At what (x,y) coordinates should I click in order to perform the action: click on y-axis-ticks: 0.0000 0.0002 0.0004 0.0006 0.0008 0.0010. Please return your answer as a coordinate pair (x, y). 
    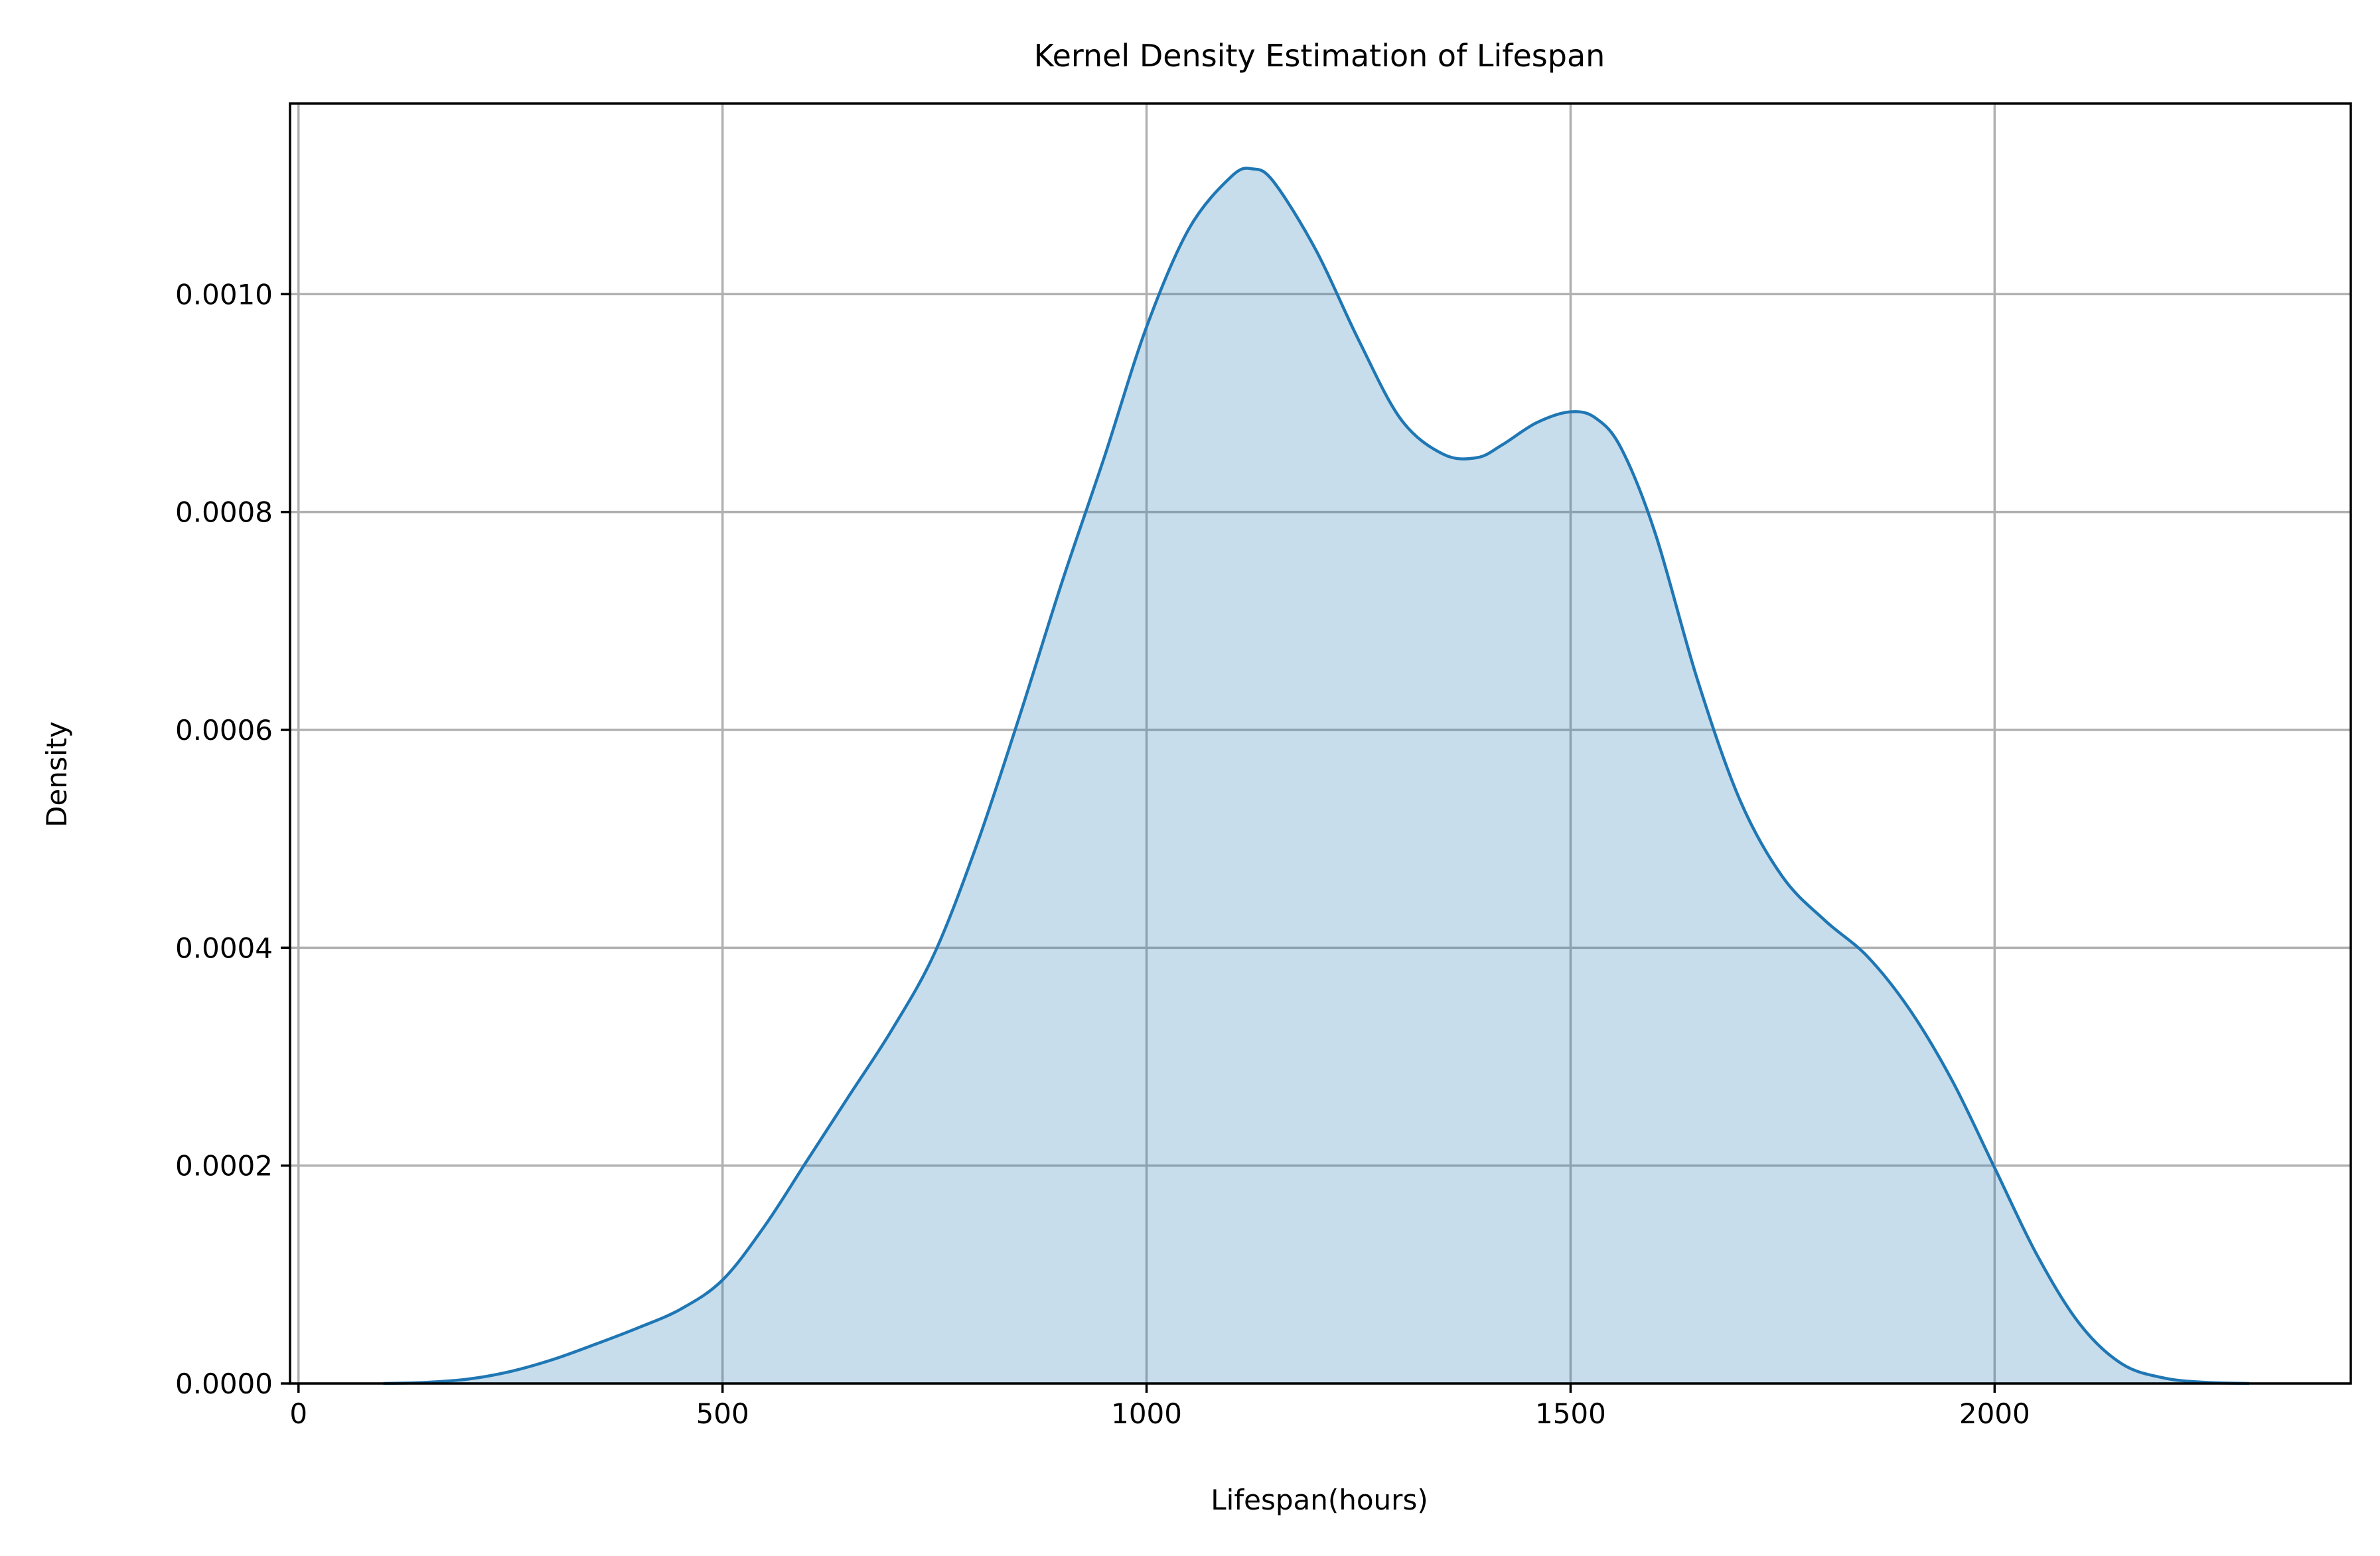
    Looking at the image, I should click on (233, 839).